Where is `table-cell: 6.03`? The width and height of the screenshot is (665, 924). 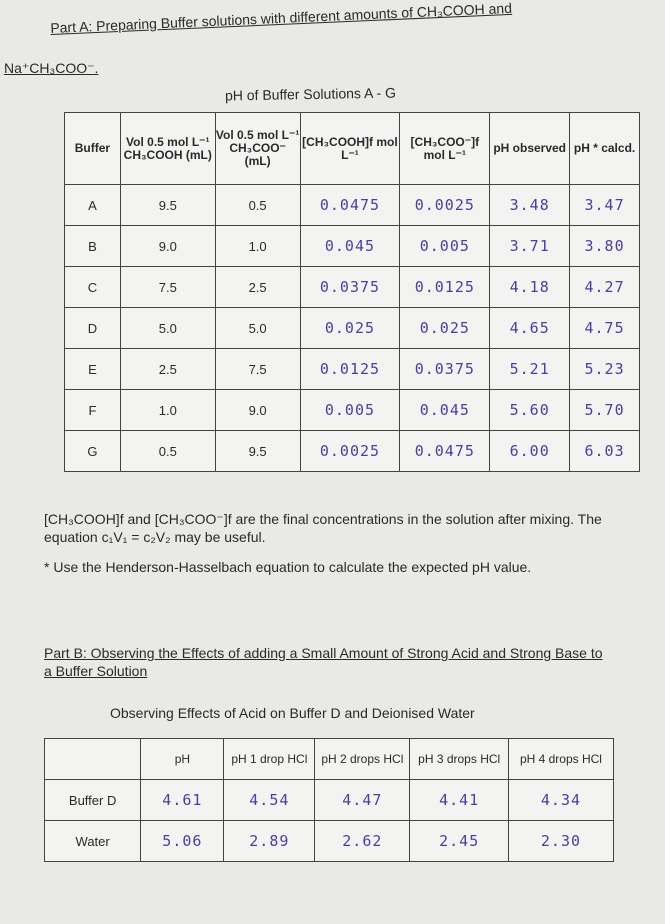 table-cell: 6.03 is located at coordinates (604, 451).